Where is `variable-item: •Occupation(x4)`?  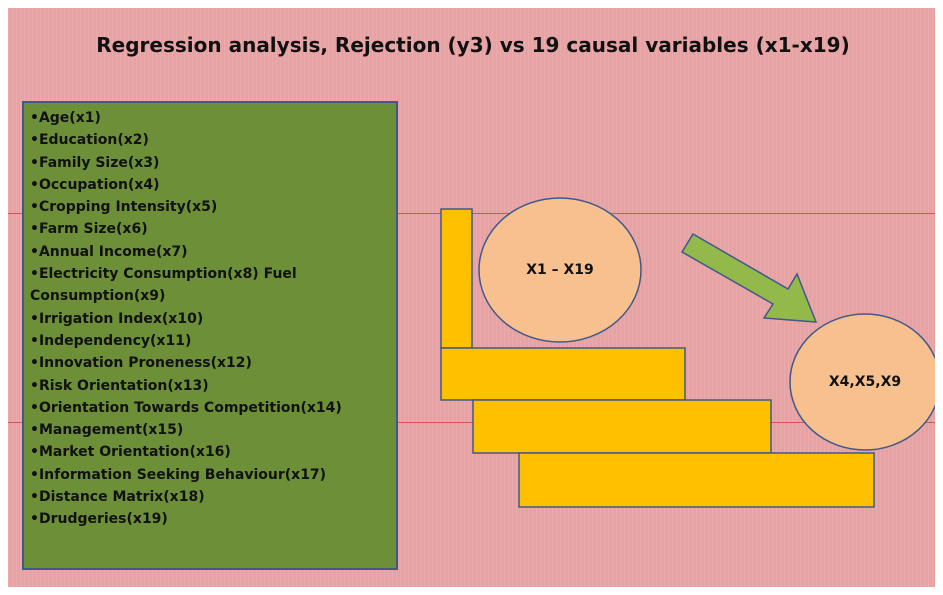 variable-item: •Occupation(x4) is located at coordinates (95, 184).